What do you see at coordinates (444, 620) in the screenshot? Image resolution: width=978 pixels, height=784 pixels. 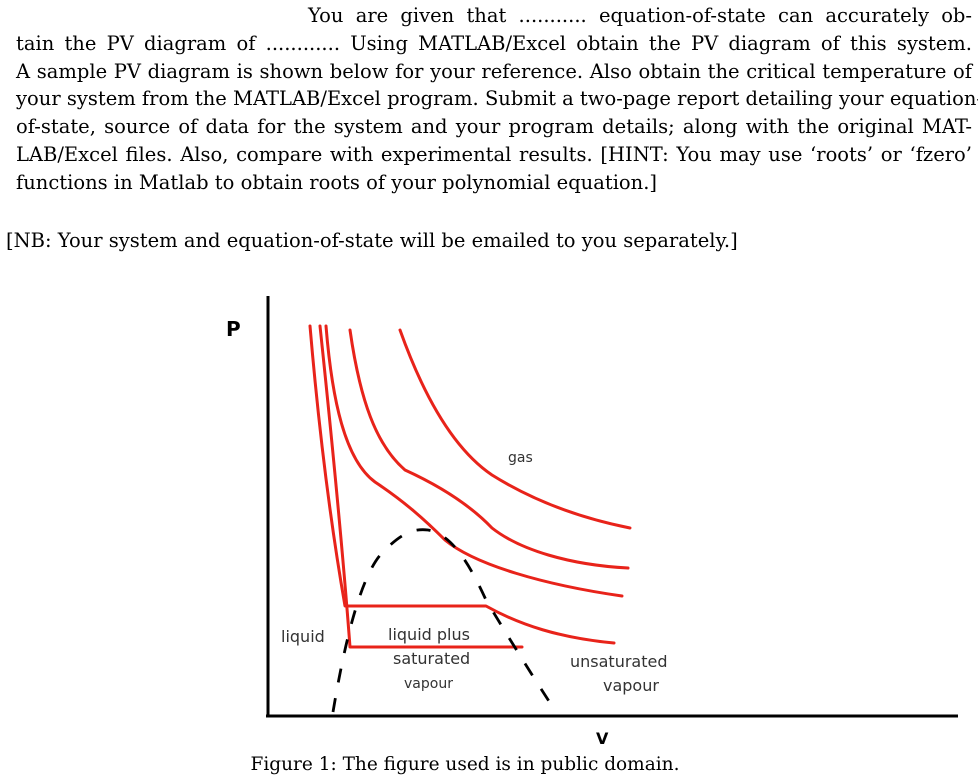 I see `saturation-dome` at bounding box center [444, 620].